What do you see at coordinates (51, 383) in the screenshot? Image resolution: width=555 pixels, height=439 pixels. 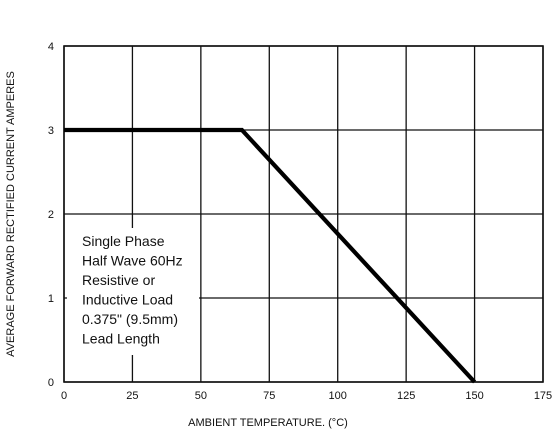 I see `y-tick-label: 0` at bounding box center [51, 383].